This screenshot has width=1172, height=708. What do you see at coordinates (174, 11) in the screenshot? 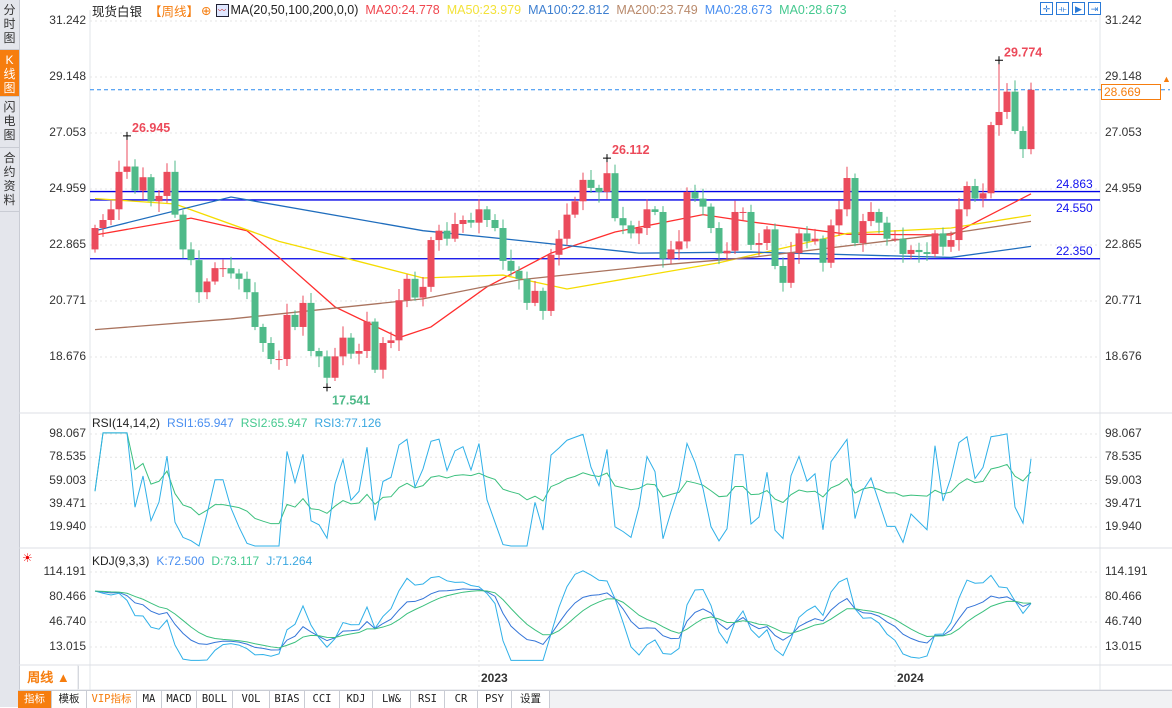
I see `period-label: 【周线】` at bounding box center [174, 11].